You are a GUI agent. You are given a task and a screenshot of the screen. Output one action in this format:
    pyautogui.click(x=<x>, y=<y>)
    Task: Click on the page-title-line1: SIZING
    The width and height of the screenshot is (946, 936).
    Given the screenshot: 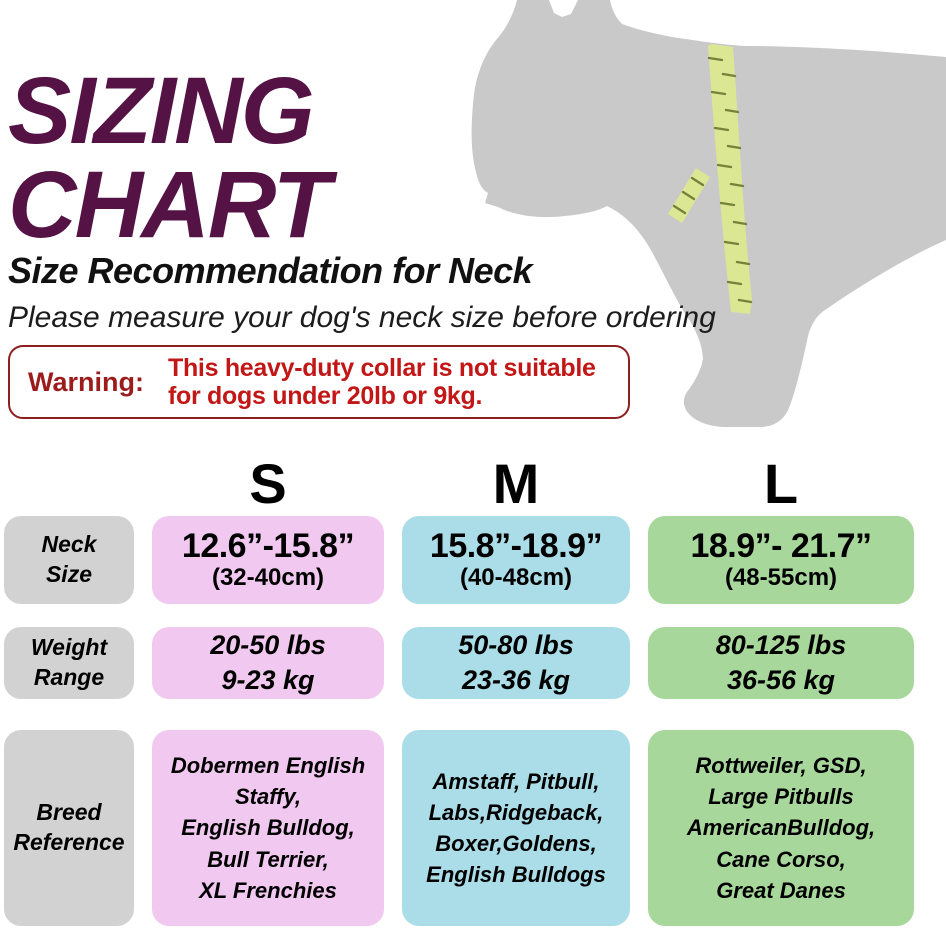 What is the action you would take?
    pyautogui.click(x=161, y=111)
    